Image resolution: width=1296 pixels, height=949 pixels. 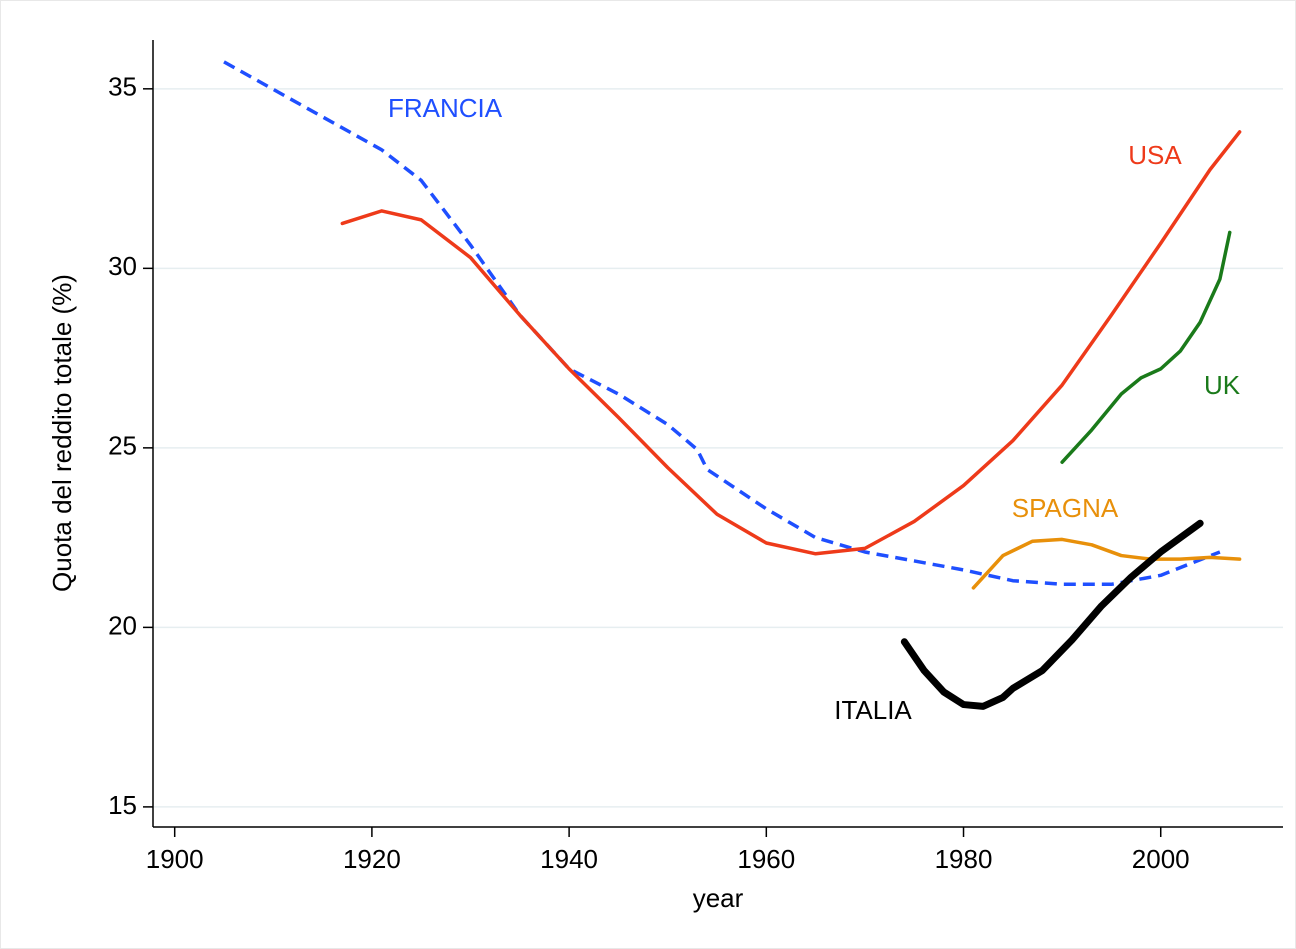 What do you see at coordinates (873, 710) in the screenshot?
I see `series-label: ITALIA` at bounding box center [873, 710].